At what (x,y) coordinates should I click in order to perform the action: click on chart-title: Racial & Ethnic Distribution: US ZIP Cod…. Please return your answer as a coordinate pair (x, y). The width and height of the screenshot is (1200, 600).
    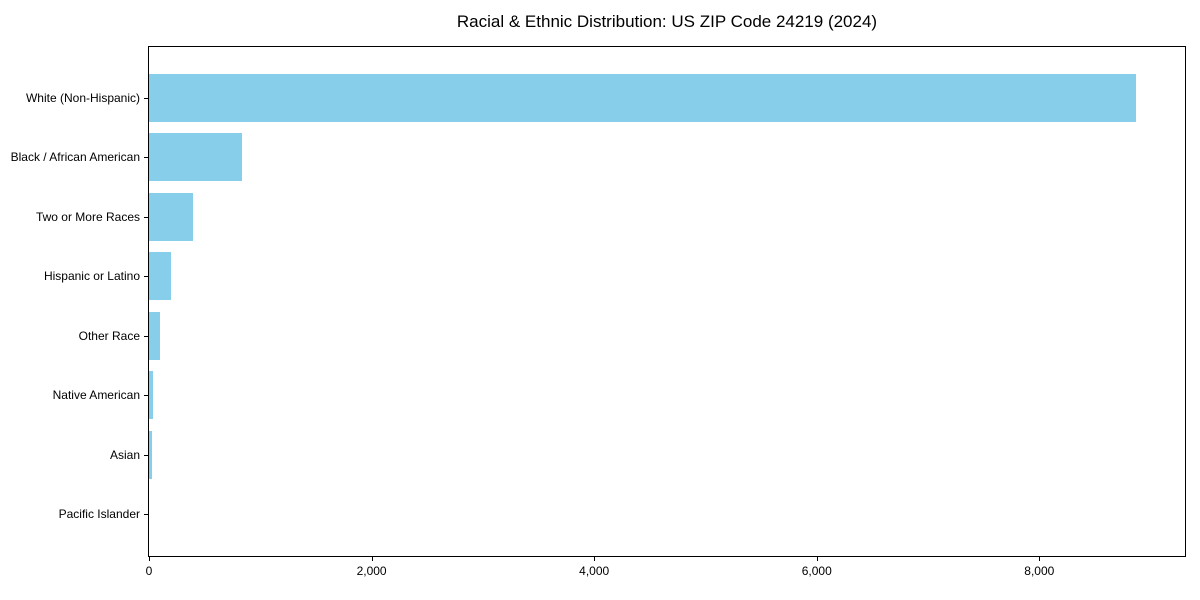
    Looking at the image, I should click on (667, 21).